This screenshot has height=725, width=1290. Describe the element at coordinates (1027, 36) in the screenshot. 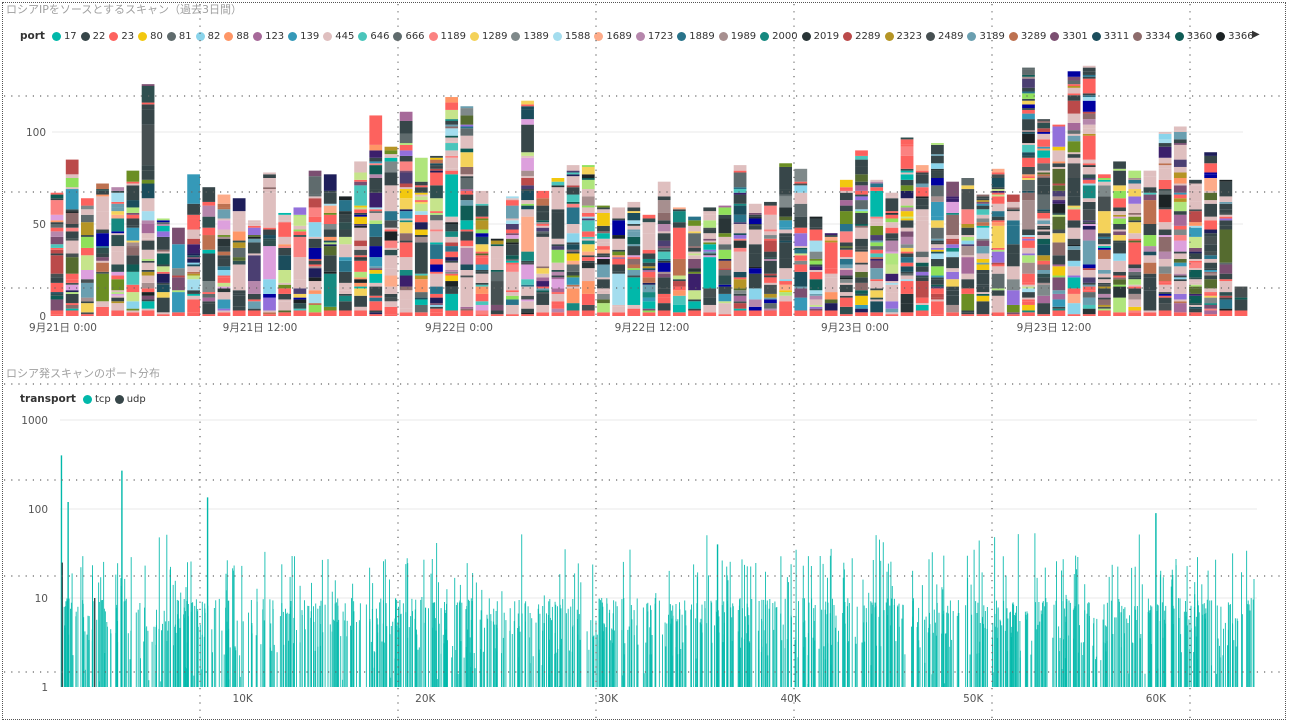

I see `legend-item: 3289` at that location.